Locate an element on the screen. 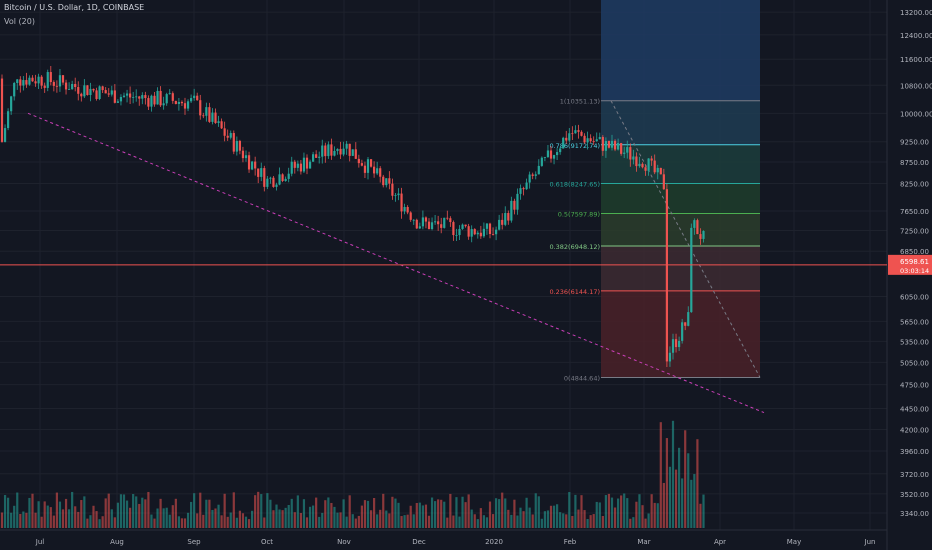 The height and width of the screenshot is (550, 932). fib-level-label: 0.382(6948.12) is located at coordinates (574, 247).